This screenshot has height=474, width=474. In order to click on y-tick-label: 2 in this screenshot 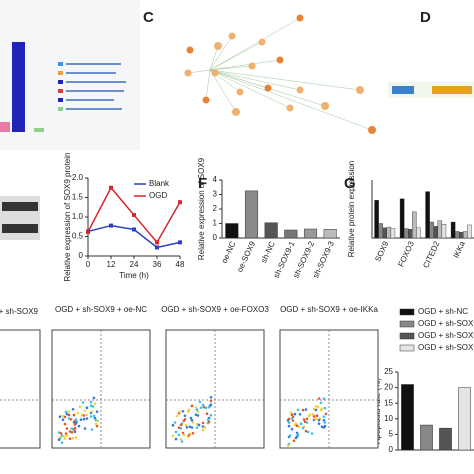, I will do `click(215, 208)`.